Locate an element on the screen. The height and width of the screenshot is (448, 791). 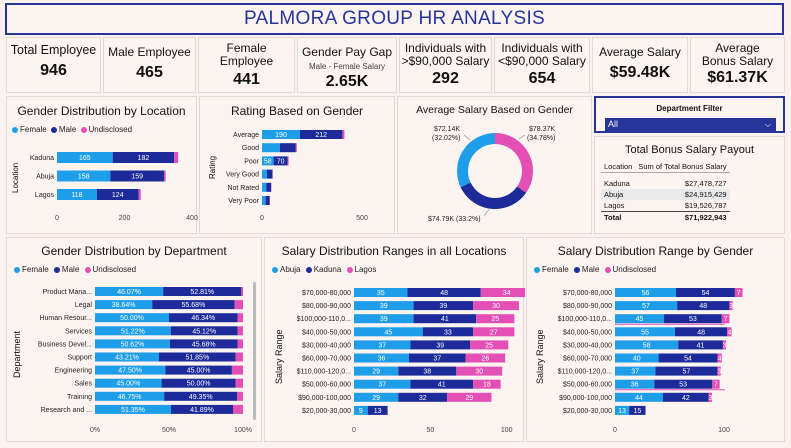
kpi-over-90k: Individuals with >$90,000 Salary 292 is located at coordinates (445, 65).